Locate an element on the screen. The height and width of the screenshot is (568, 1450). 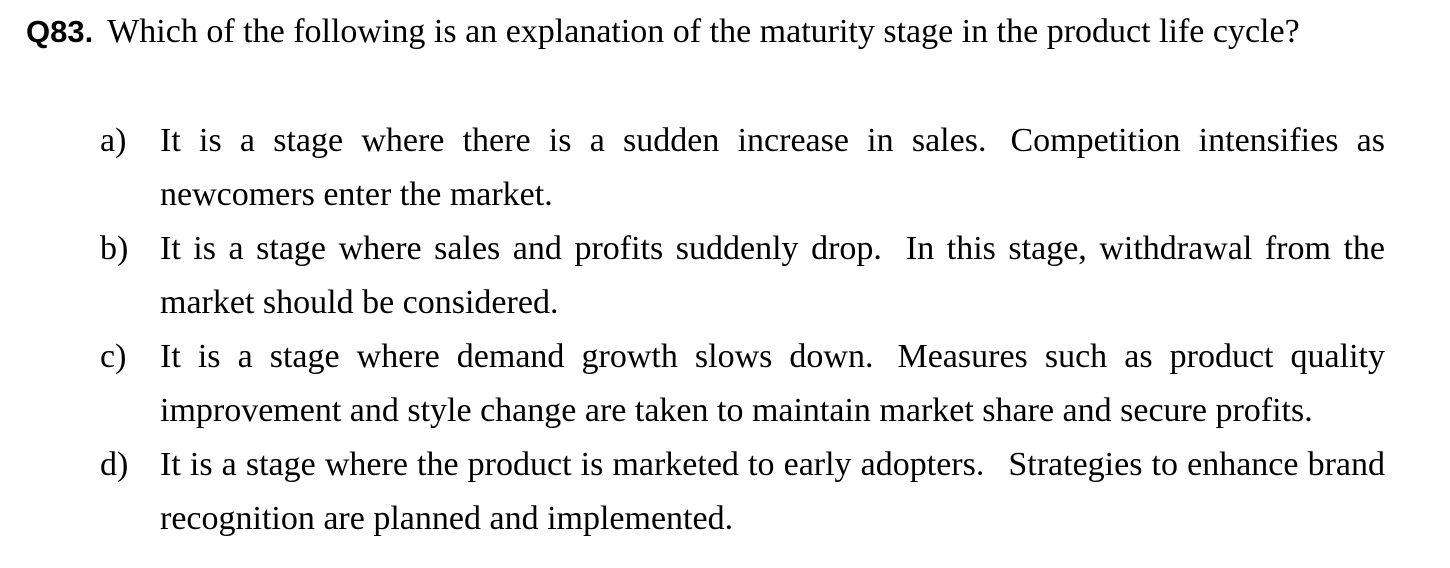
option-letter: a) is located at coordinates (113, 140).